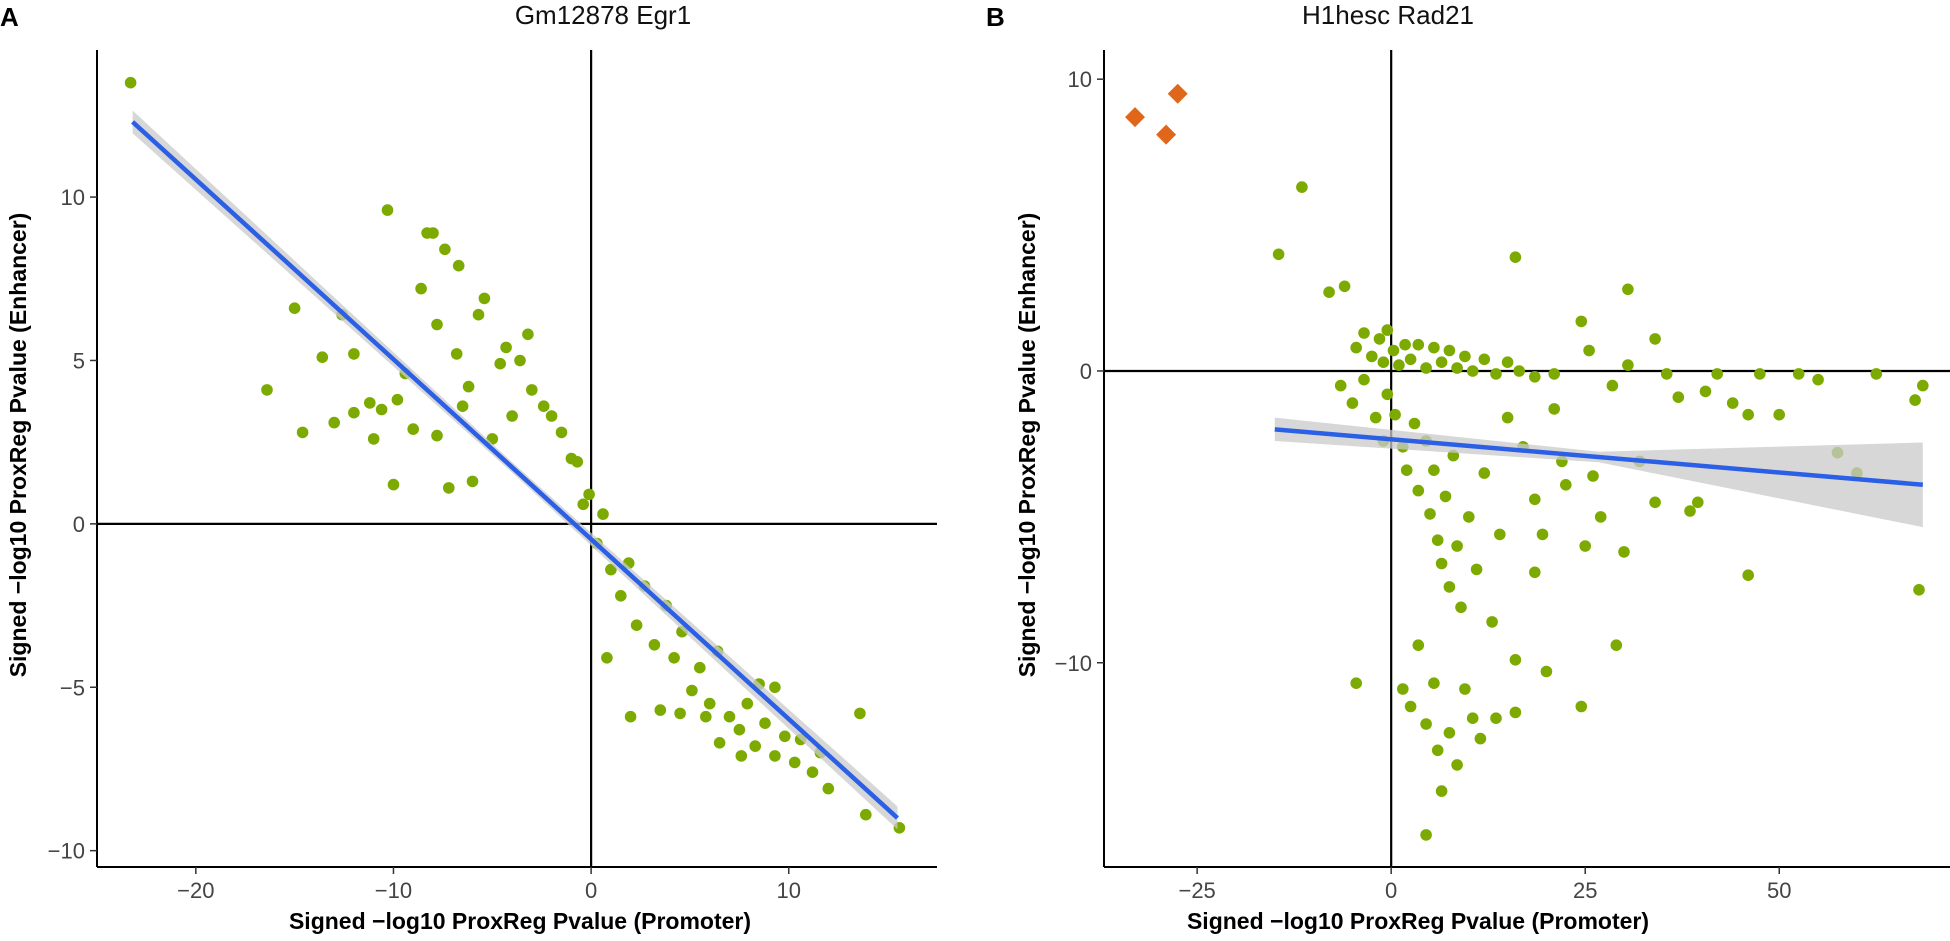 The image size is (1950, 941). What do you see at coordinates (1585, 890) in the screenshot?
I see `x-tick-label: 25` at bounding box center [1585, 890].